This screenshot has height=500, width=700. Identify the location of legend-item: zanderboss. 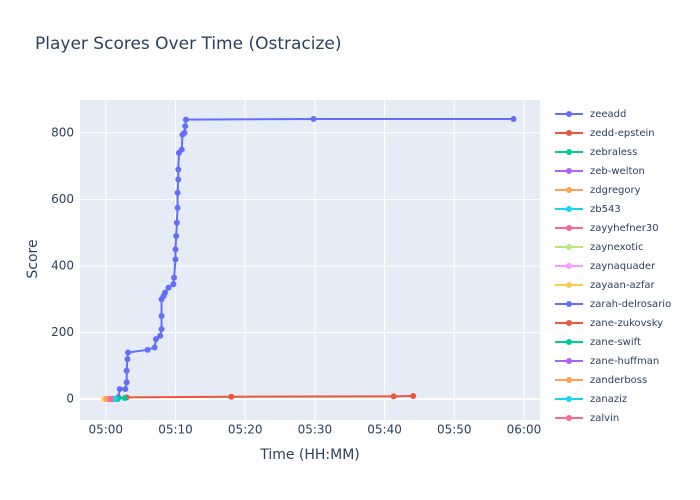
(601, 380).